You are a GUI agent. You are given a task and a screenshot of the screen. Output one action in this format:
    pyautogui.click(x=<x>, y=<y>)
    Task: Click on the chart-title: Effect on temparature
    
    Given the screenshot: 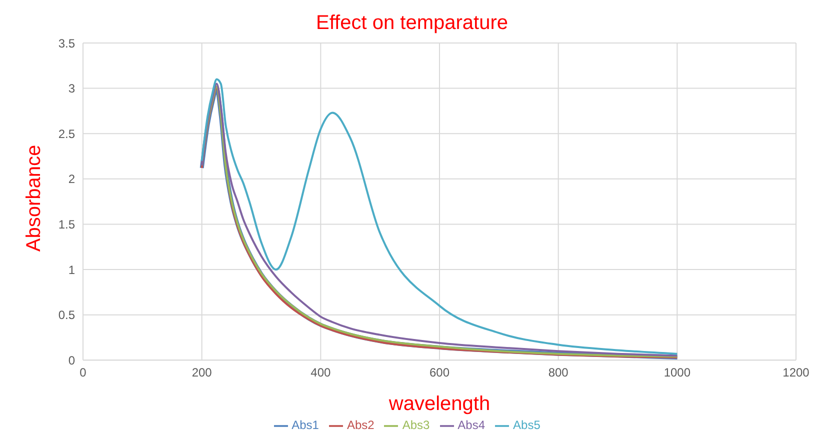 What is the action you would take?
    pyautogui.click(x=412, y=23)
    